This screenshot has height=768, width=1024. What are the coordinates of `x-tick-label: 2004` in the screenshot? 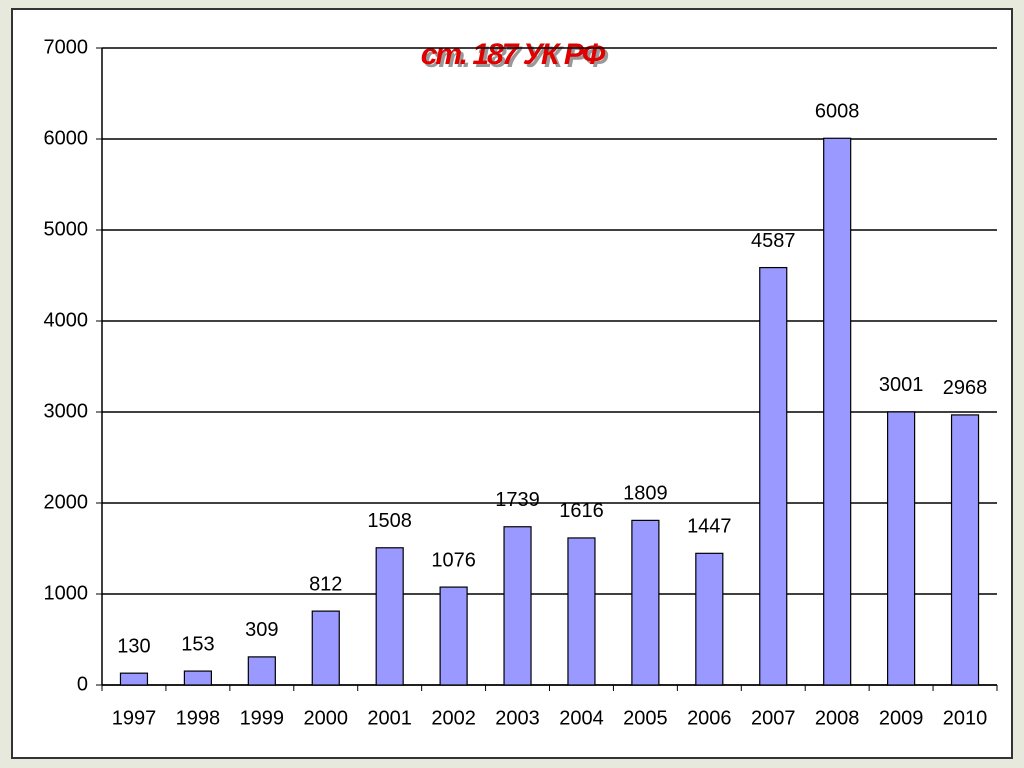 It's located at (581, 718).